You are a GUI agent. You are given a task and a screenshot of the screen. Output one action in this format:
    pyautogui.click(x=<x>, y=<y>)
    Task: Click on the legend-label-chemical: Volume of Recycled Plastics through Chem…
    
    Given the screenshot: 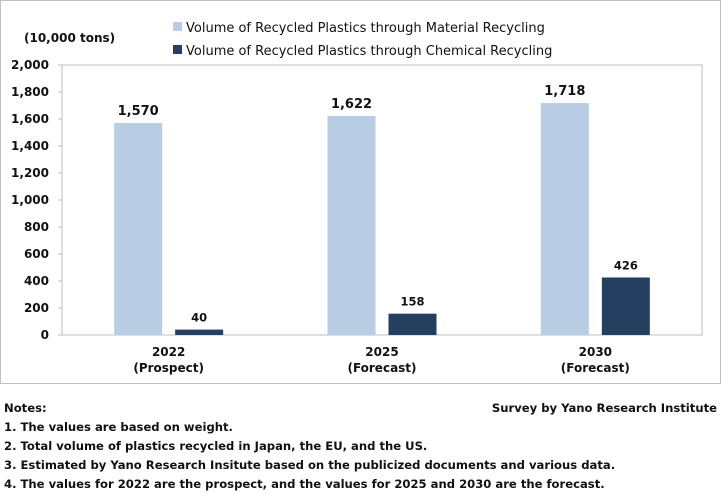 What is the action you would take?
    pyautogui.click(x=369, y=51)
    